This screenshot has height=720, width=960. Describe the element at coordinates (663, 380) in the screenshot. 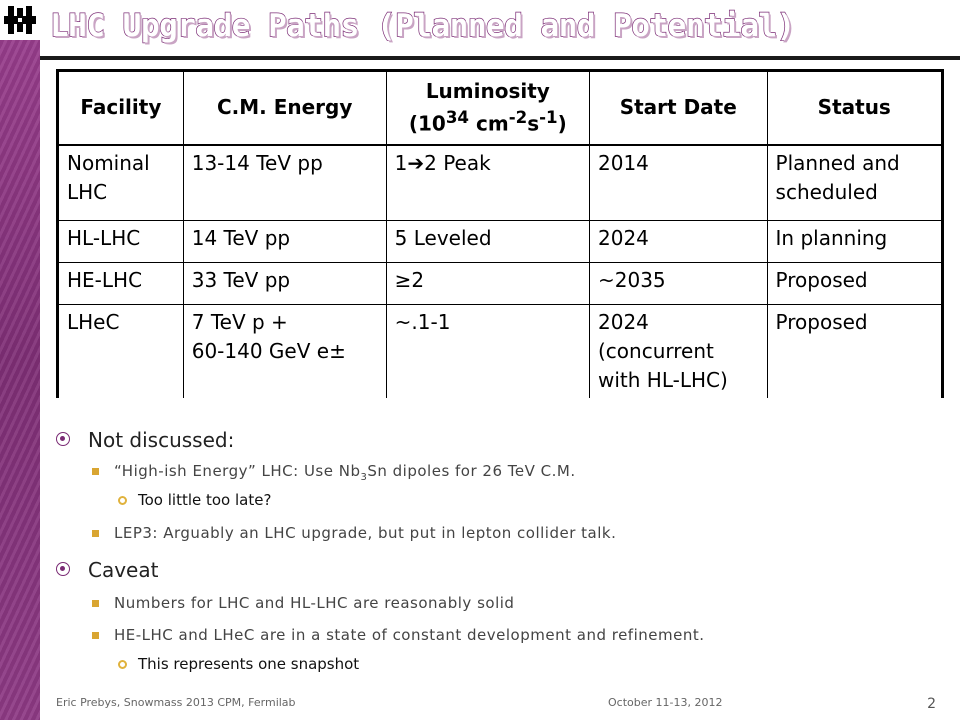

I see `cell-date-line: with HL-LHC)` at that location.